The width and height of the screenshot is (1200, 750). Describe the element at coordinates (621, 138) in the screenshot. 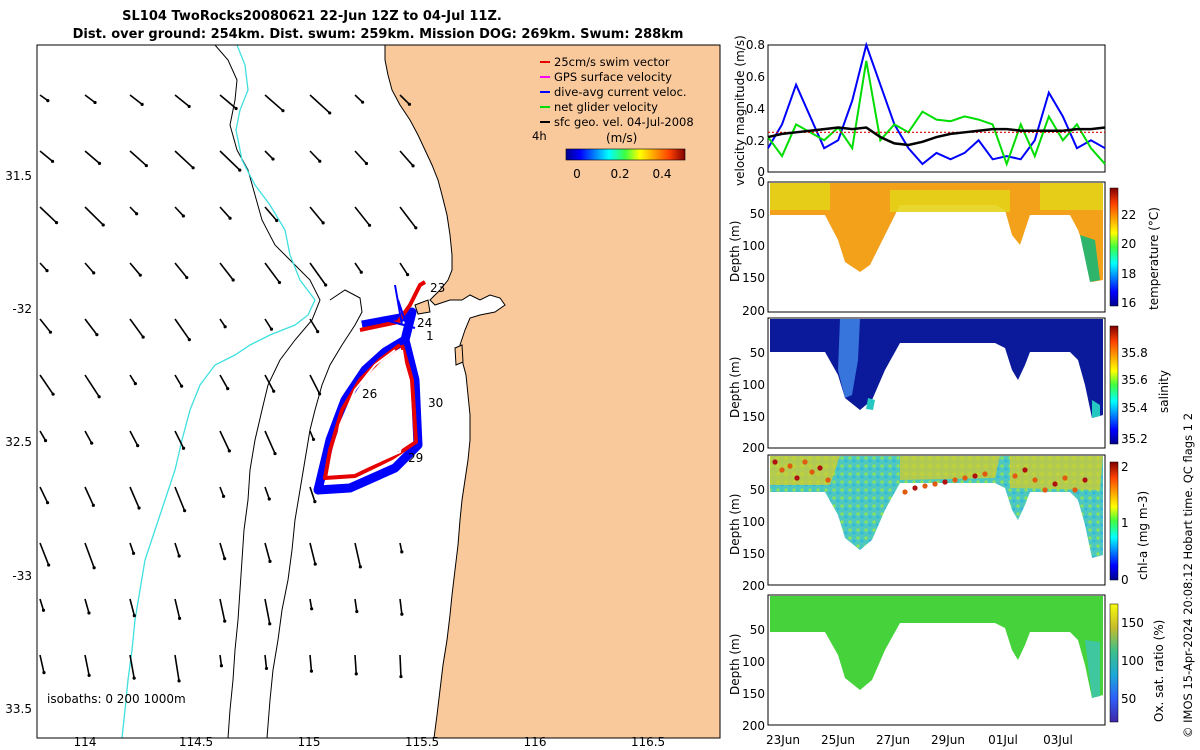

I see `colorbar-unit: (m/s)` at that location.